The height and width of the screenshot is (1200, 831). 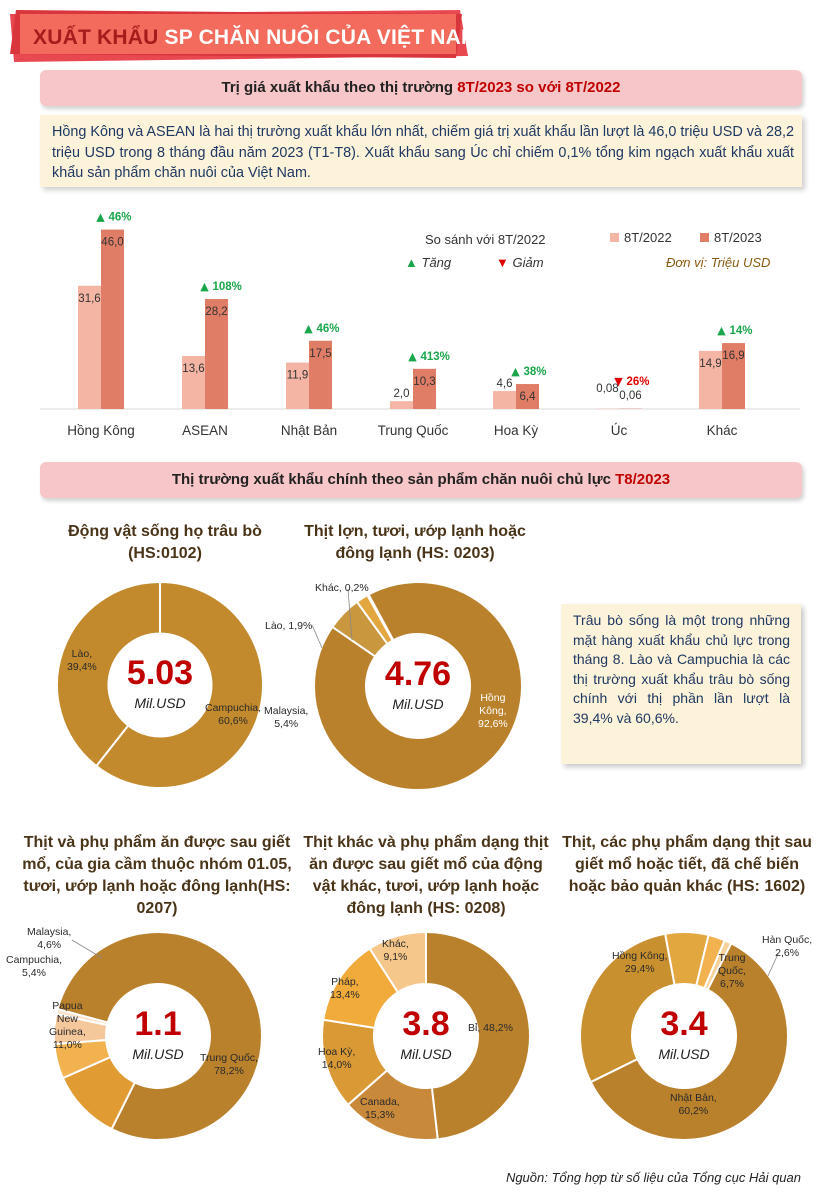 I want to click on change-label-0: ▲ 46%, so click(x=113, y=217).